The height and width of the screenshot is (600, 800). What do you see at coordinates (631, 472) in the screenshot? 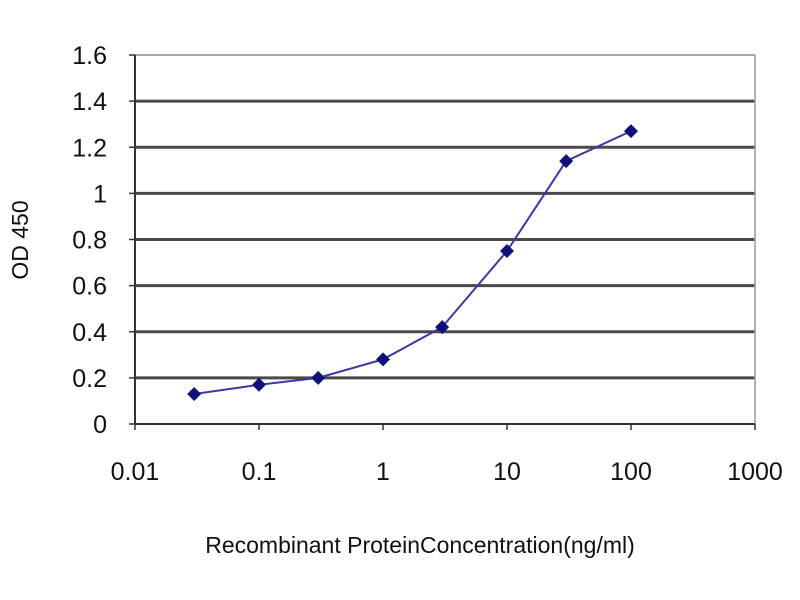
I see `x-tick-label: 100` at bounding box center [631, 472].